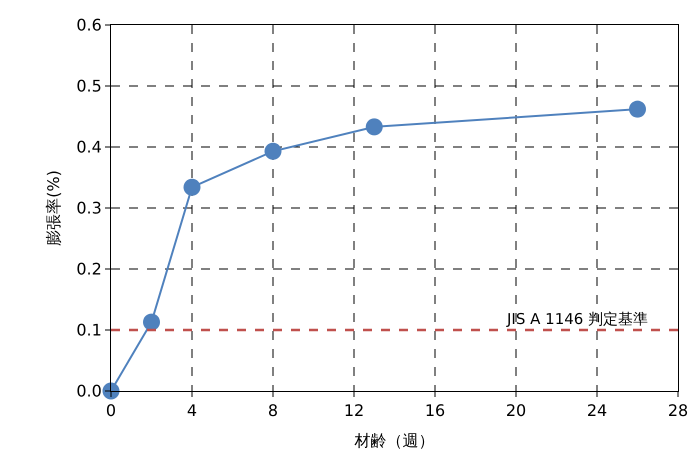  I want to click on y-tick-label: 0.6, so click(89, 25).